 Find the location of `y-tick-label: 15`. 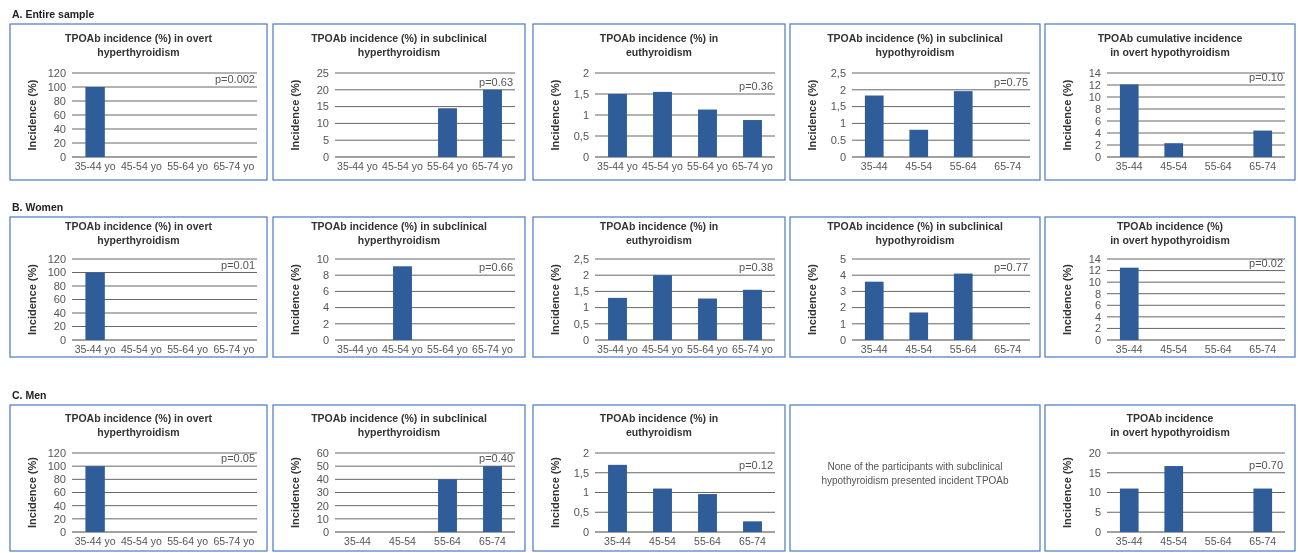

y-tick-label: 15 is located at coordinates (322, 106).